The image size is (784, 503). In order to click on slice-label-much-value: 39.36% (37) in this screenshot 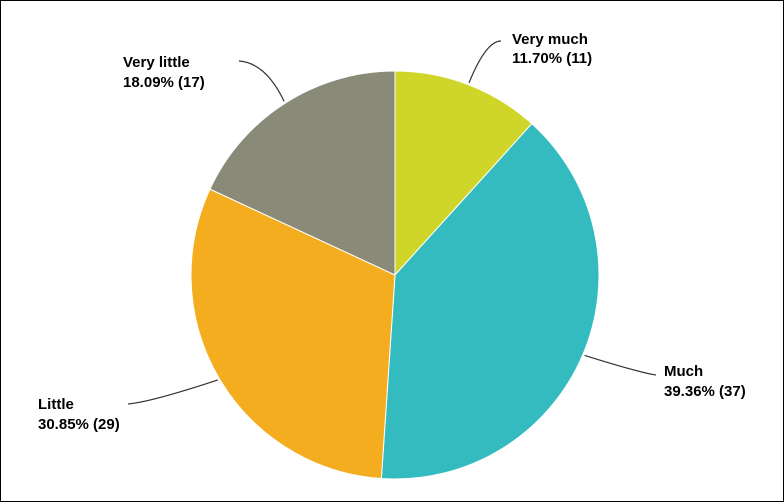, I will do `click(705, 391)`.